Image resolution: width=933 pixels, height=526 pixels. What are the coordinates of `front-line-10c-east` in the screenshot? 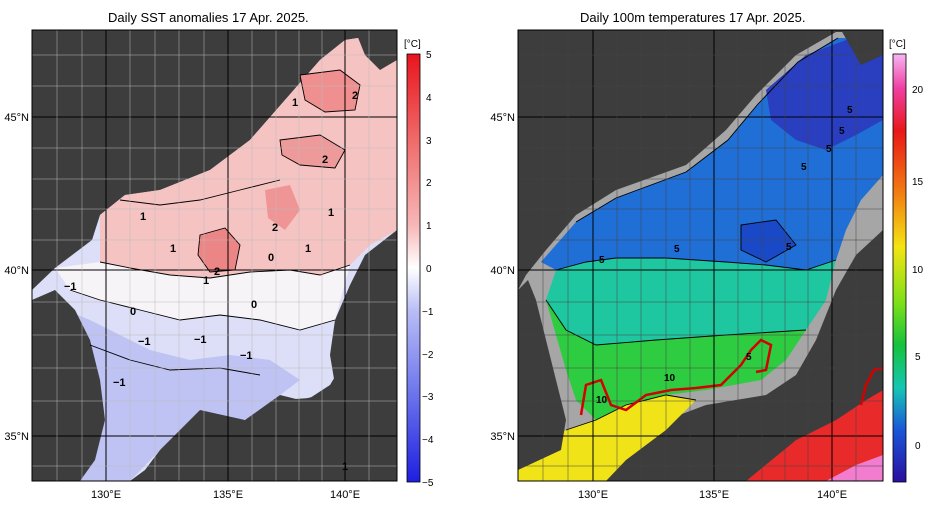 It's located at (871, 386).